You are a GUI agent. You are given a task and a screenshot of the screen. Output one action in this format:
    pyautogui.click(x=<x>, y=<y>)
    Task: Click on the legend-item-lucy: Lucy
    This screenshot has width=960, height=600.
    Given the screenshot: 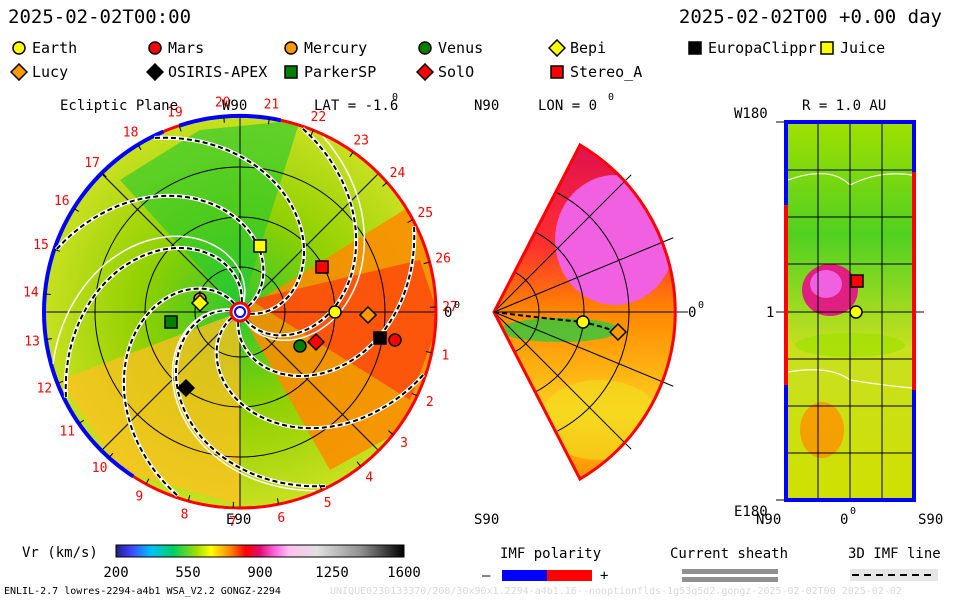 What is the action you would take?
    pyautogui.click(x=38, y=72)
    